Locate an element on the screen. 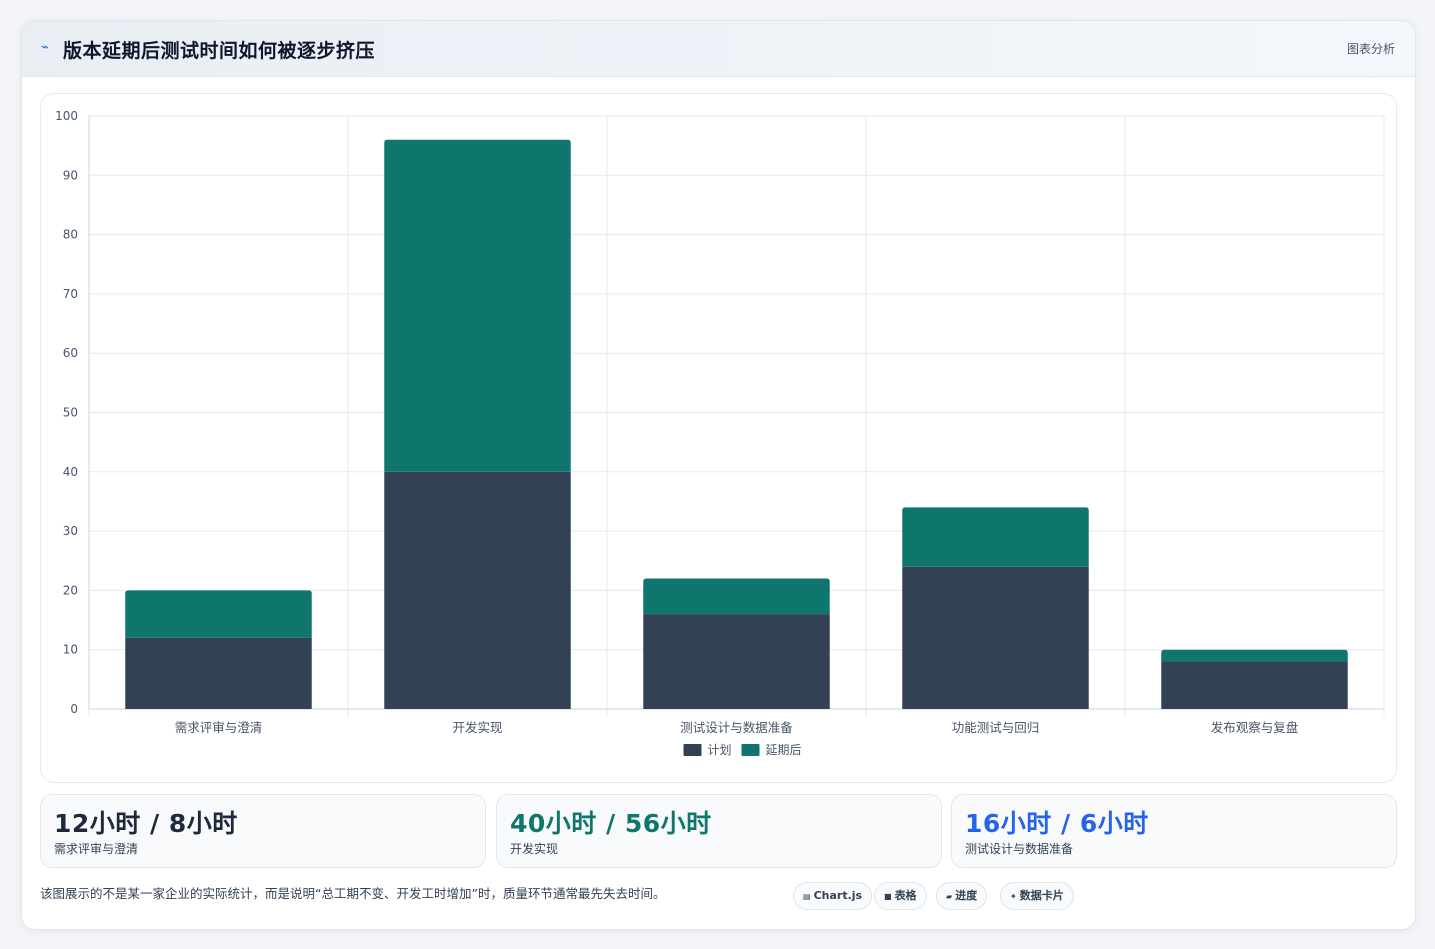  chart-analysis-link: 图表分析 is located at coordinates (1370, 49).